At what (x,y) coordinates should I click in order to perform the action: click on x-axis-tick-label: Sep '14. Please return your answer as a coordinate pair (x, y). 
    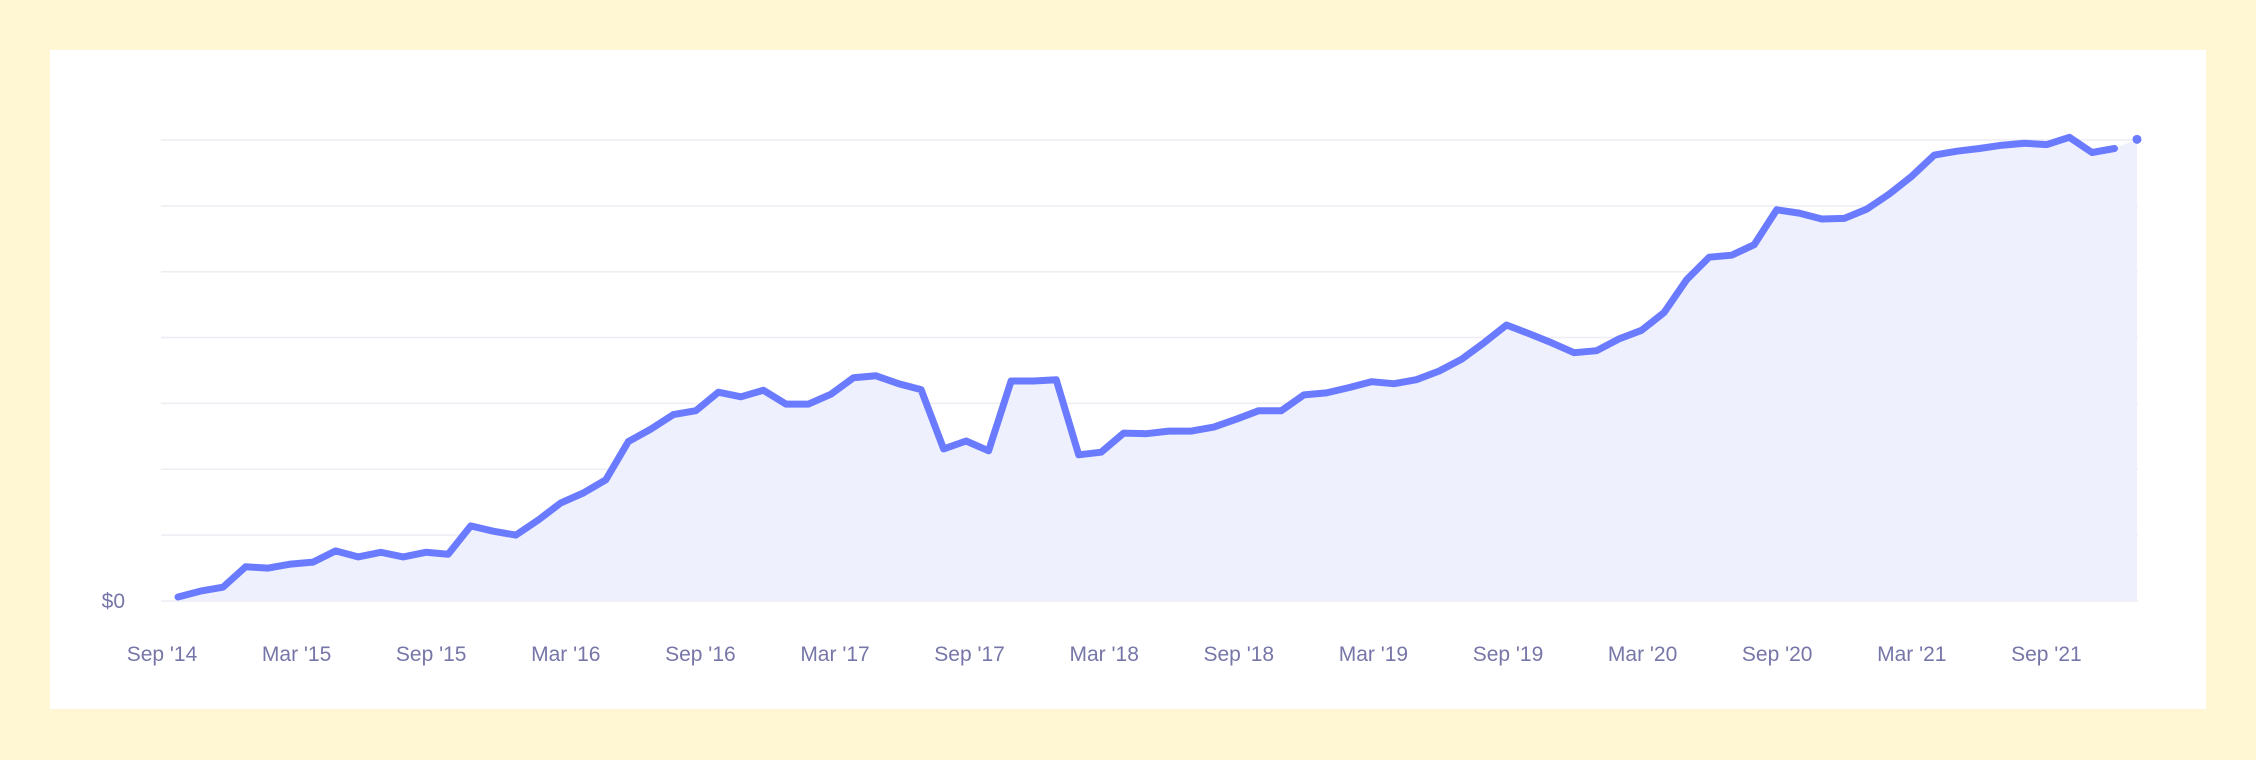
    Looking at the image, I should click on (162, 654).